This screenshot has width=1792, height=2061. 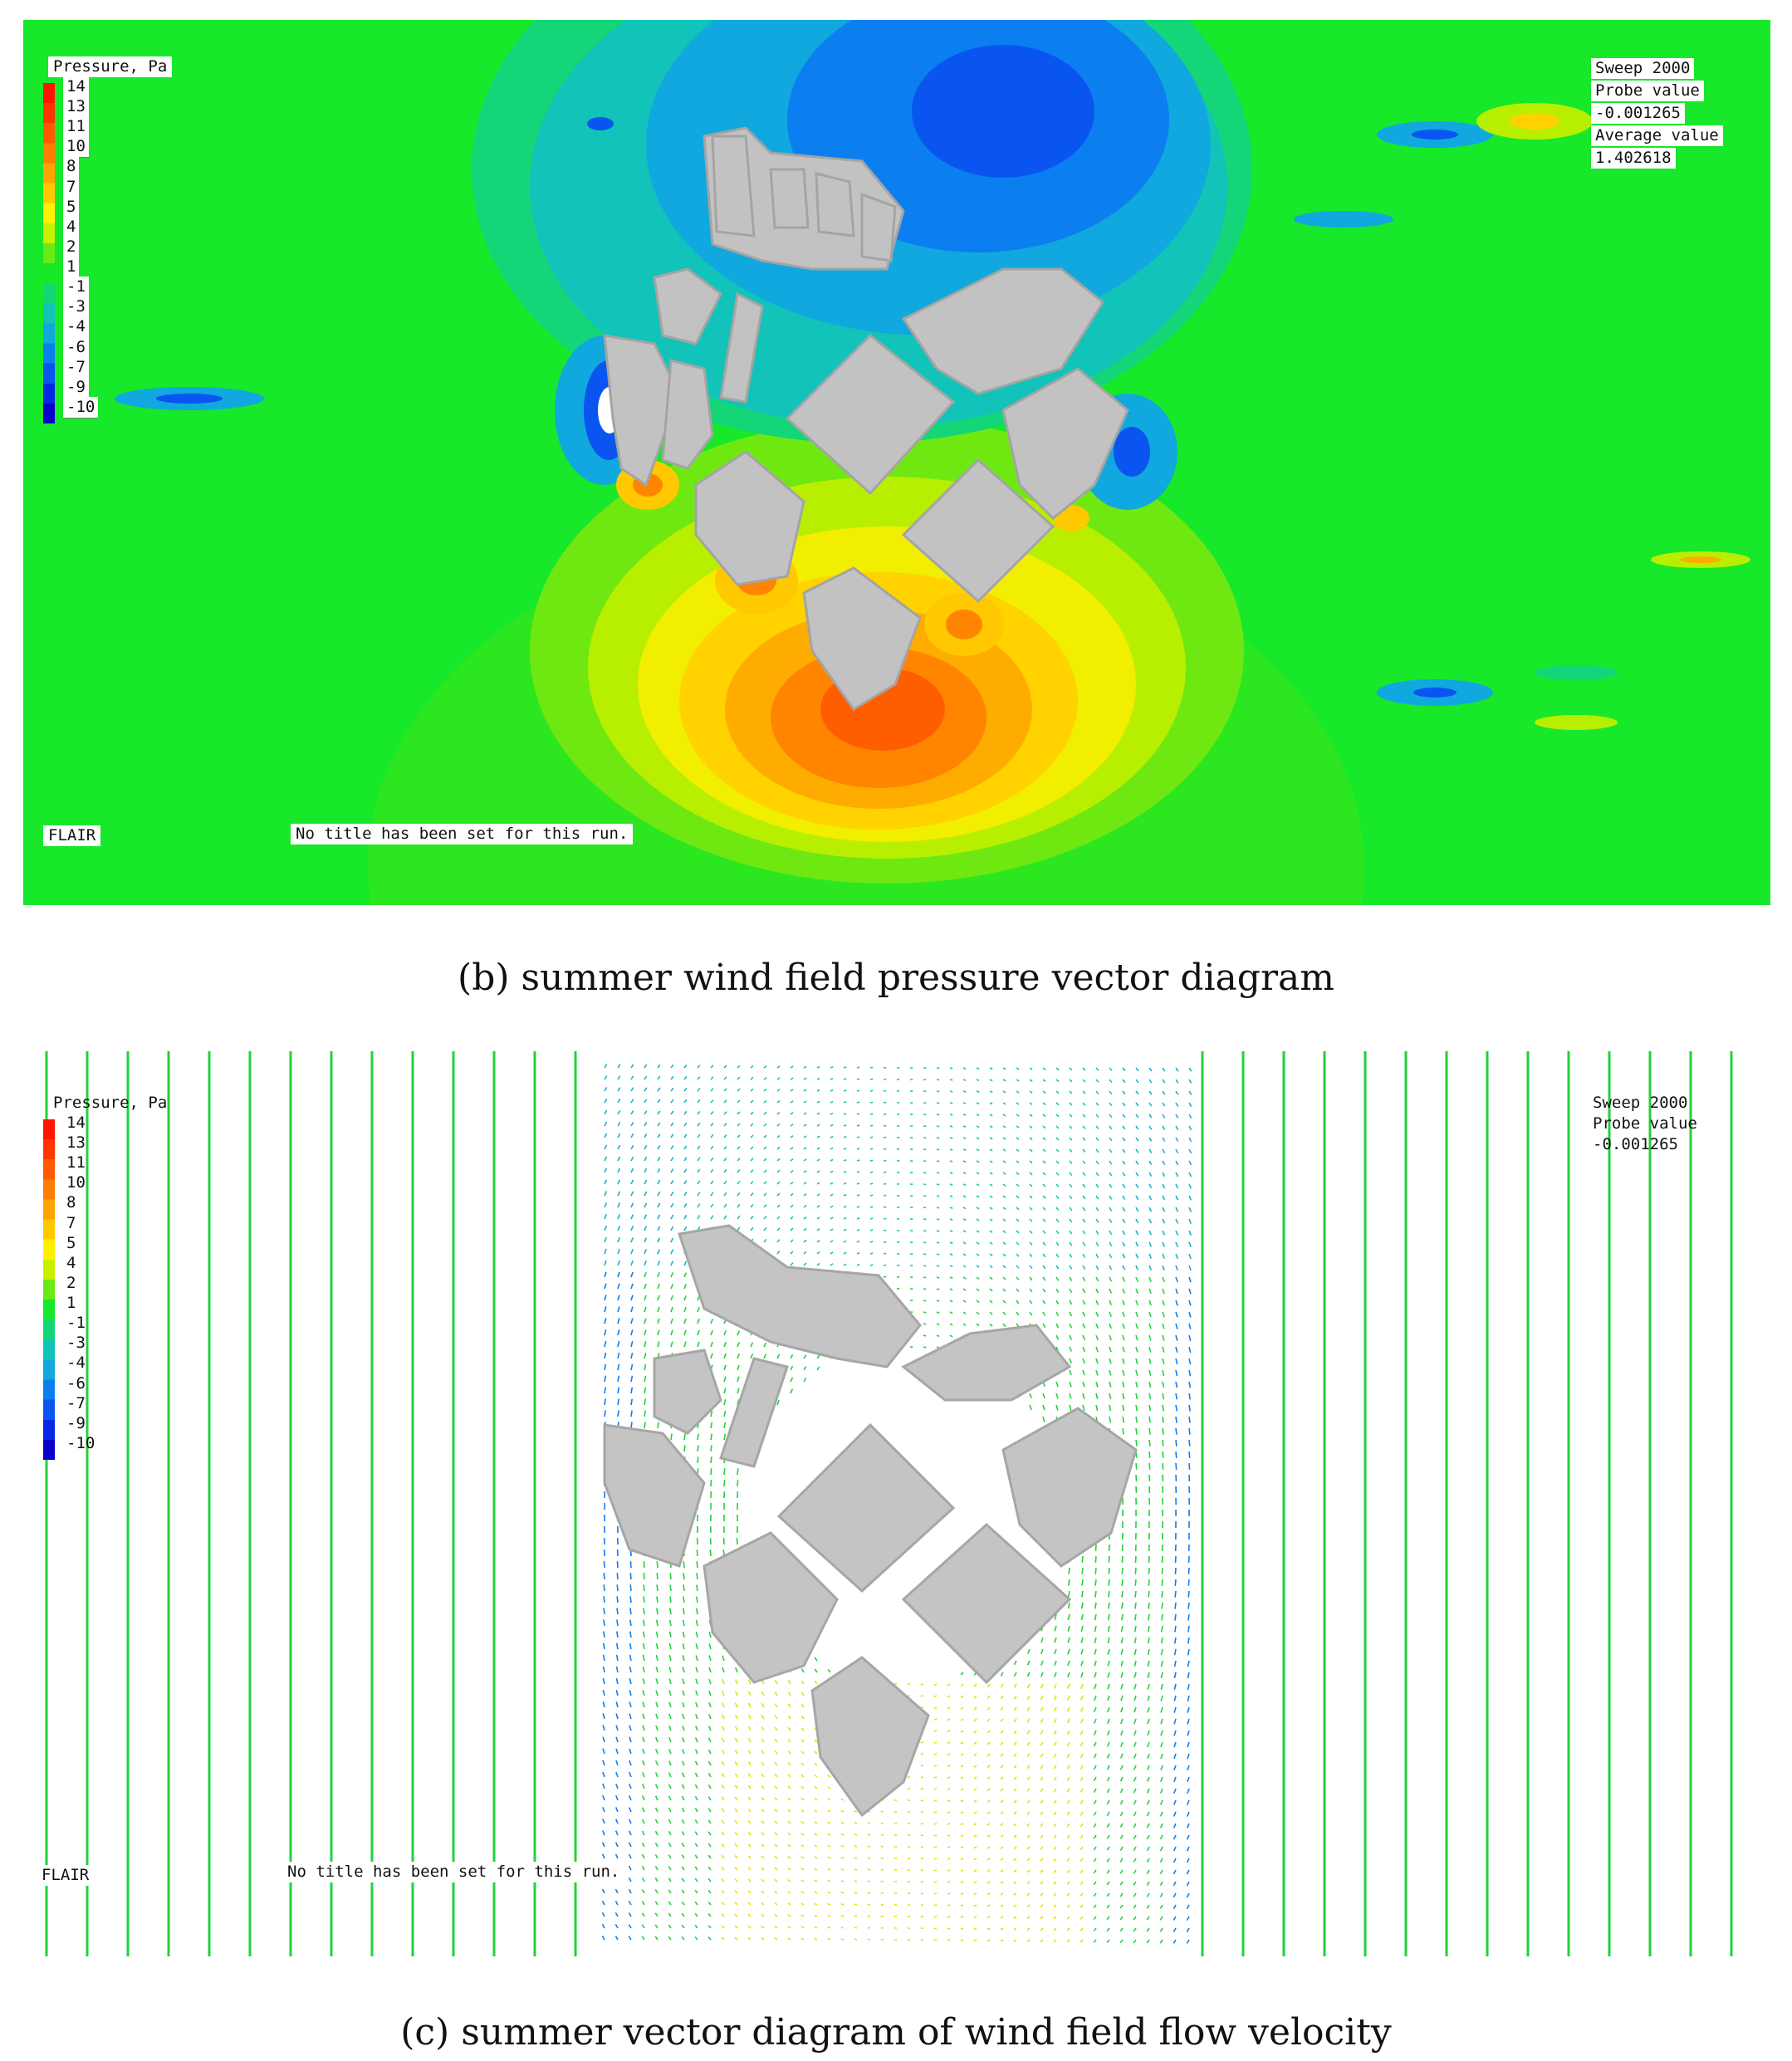 What do you see at coordinates (1643, 68) in the screenshot?
I see `sweep-label: Sweep 2000` at bounding box center [1643, 68].